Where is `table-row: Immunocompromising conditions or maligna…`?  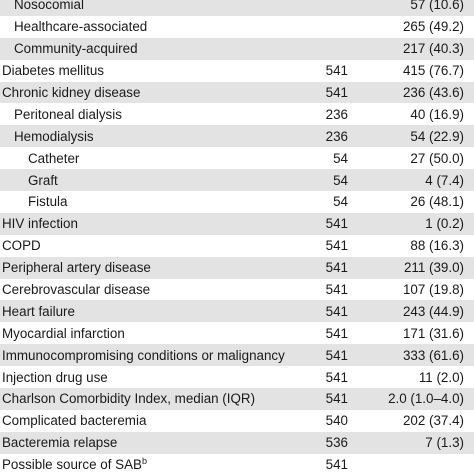 table-row: Immunocompromising conditions or maligna… is located at coordinates (237, 355).